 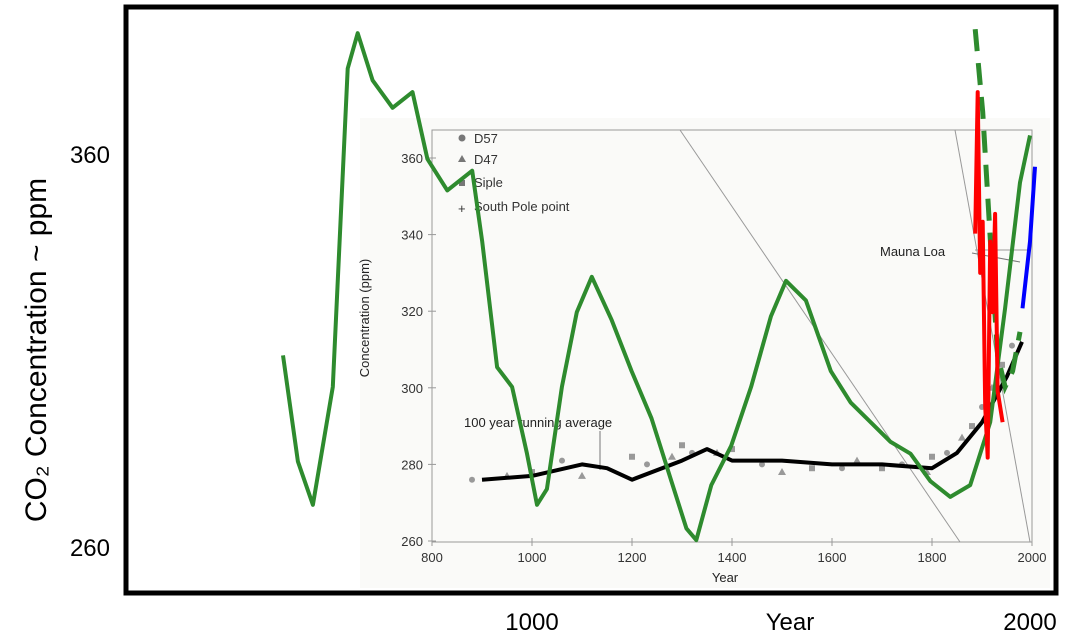 What do you see at coordinates (412, 464) in the screenshot?
I see `inset-y-tick-label: 280` at bounding box center [412, 464].